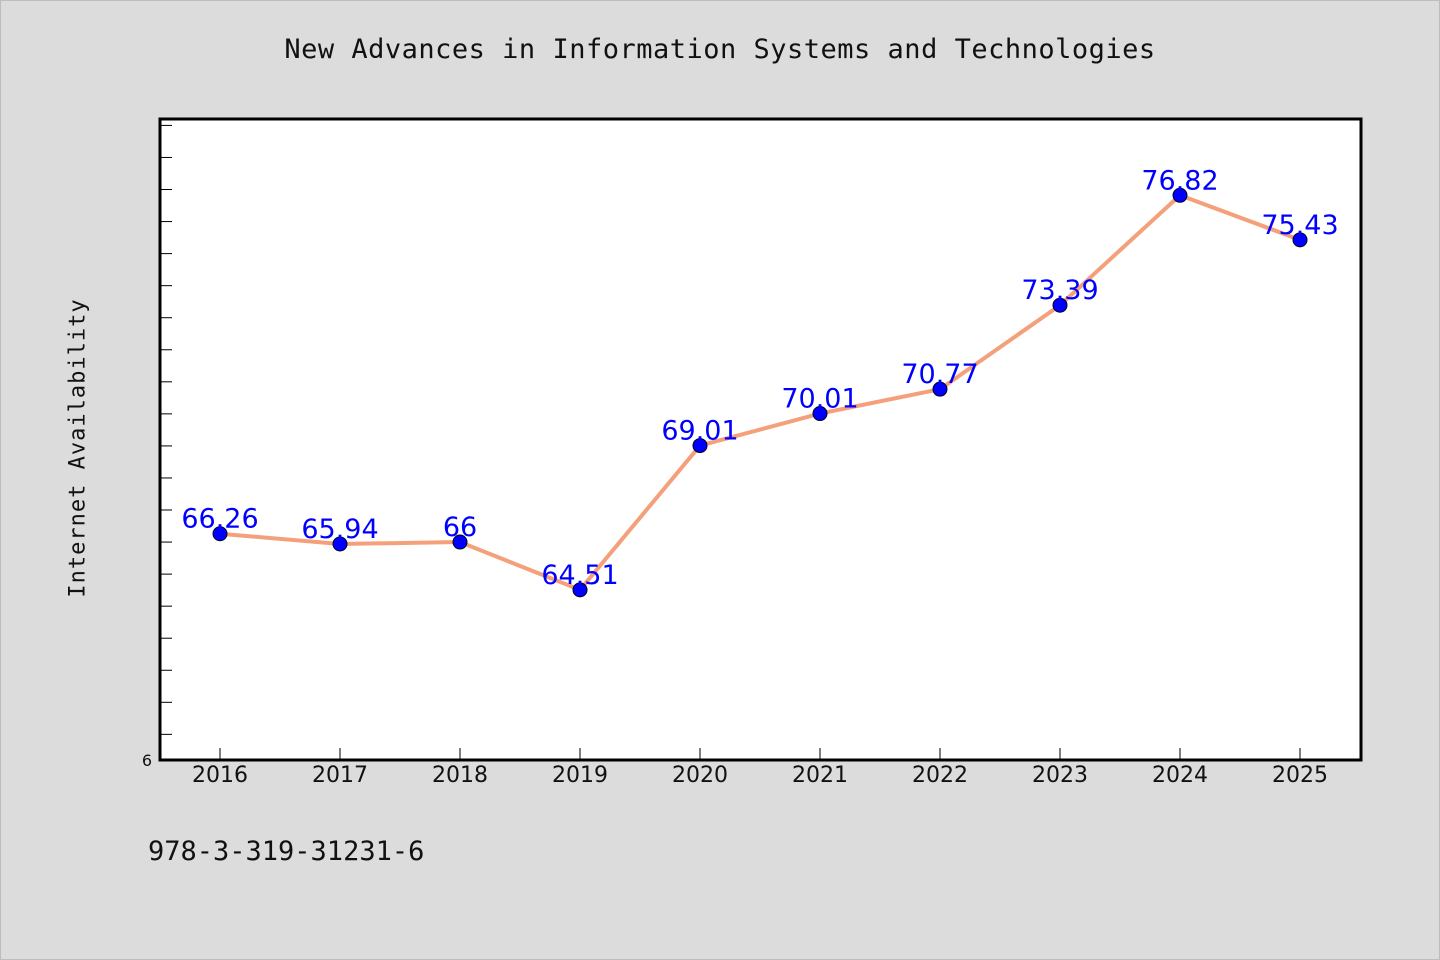  What do you see at coordinates (939, 374) in the screenshot?
I see `data-label: 70.77` at bounding box center [939, 374].